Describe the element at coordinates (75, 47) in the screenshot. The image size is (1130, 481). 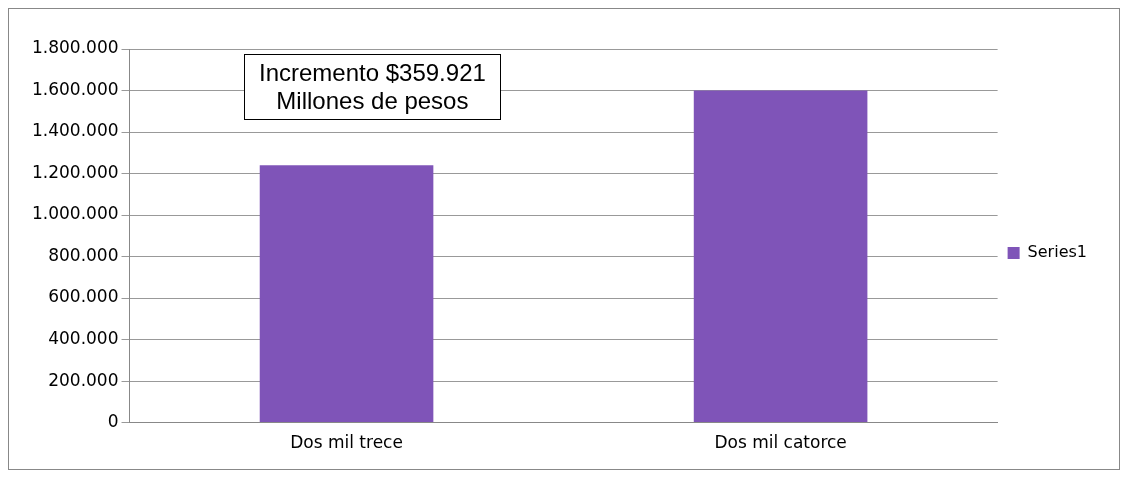
I see `y-tick-label: 1.800.000` at that location.